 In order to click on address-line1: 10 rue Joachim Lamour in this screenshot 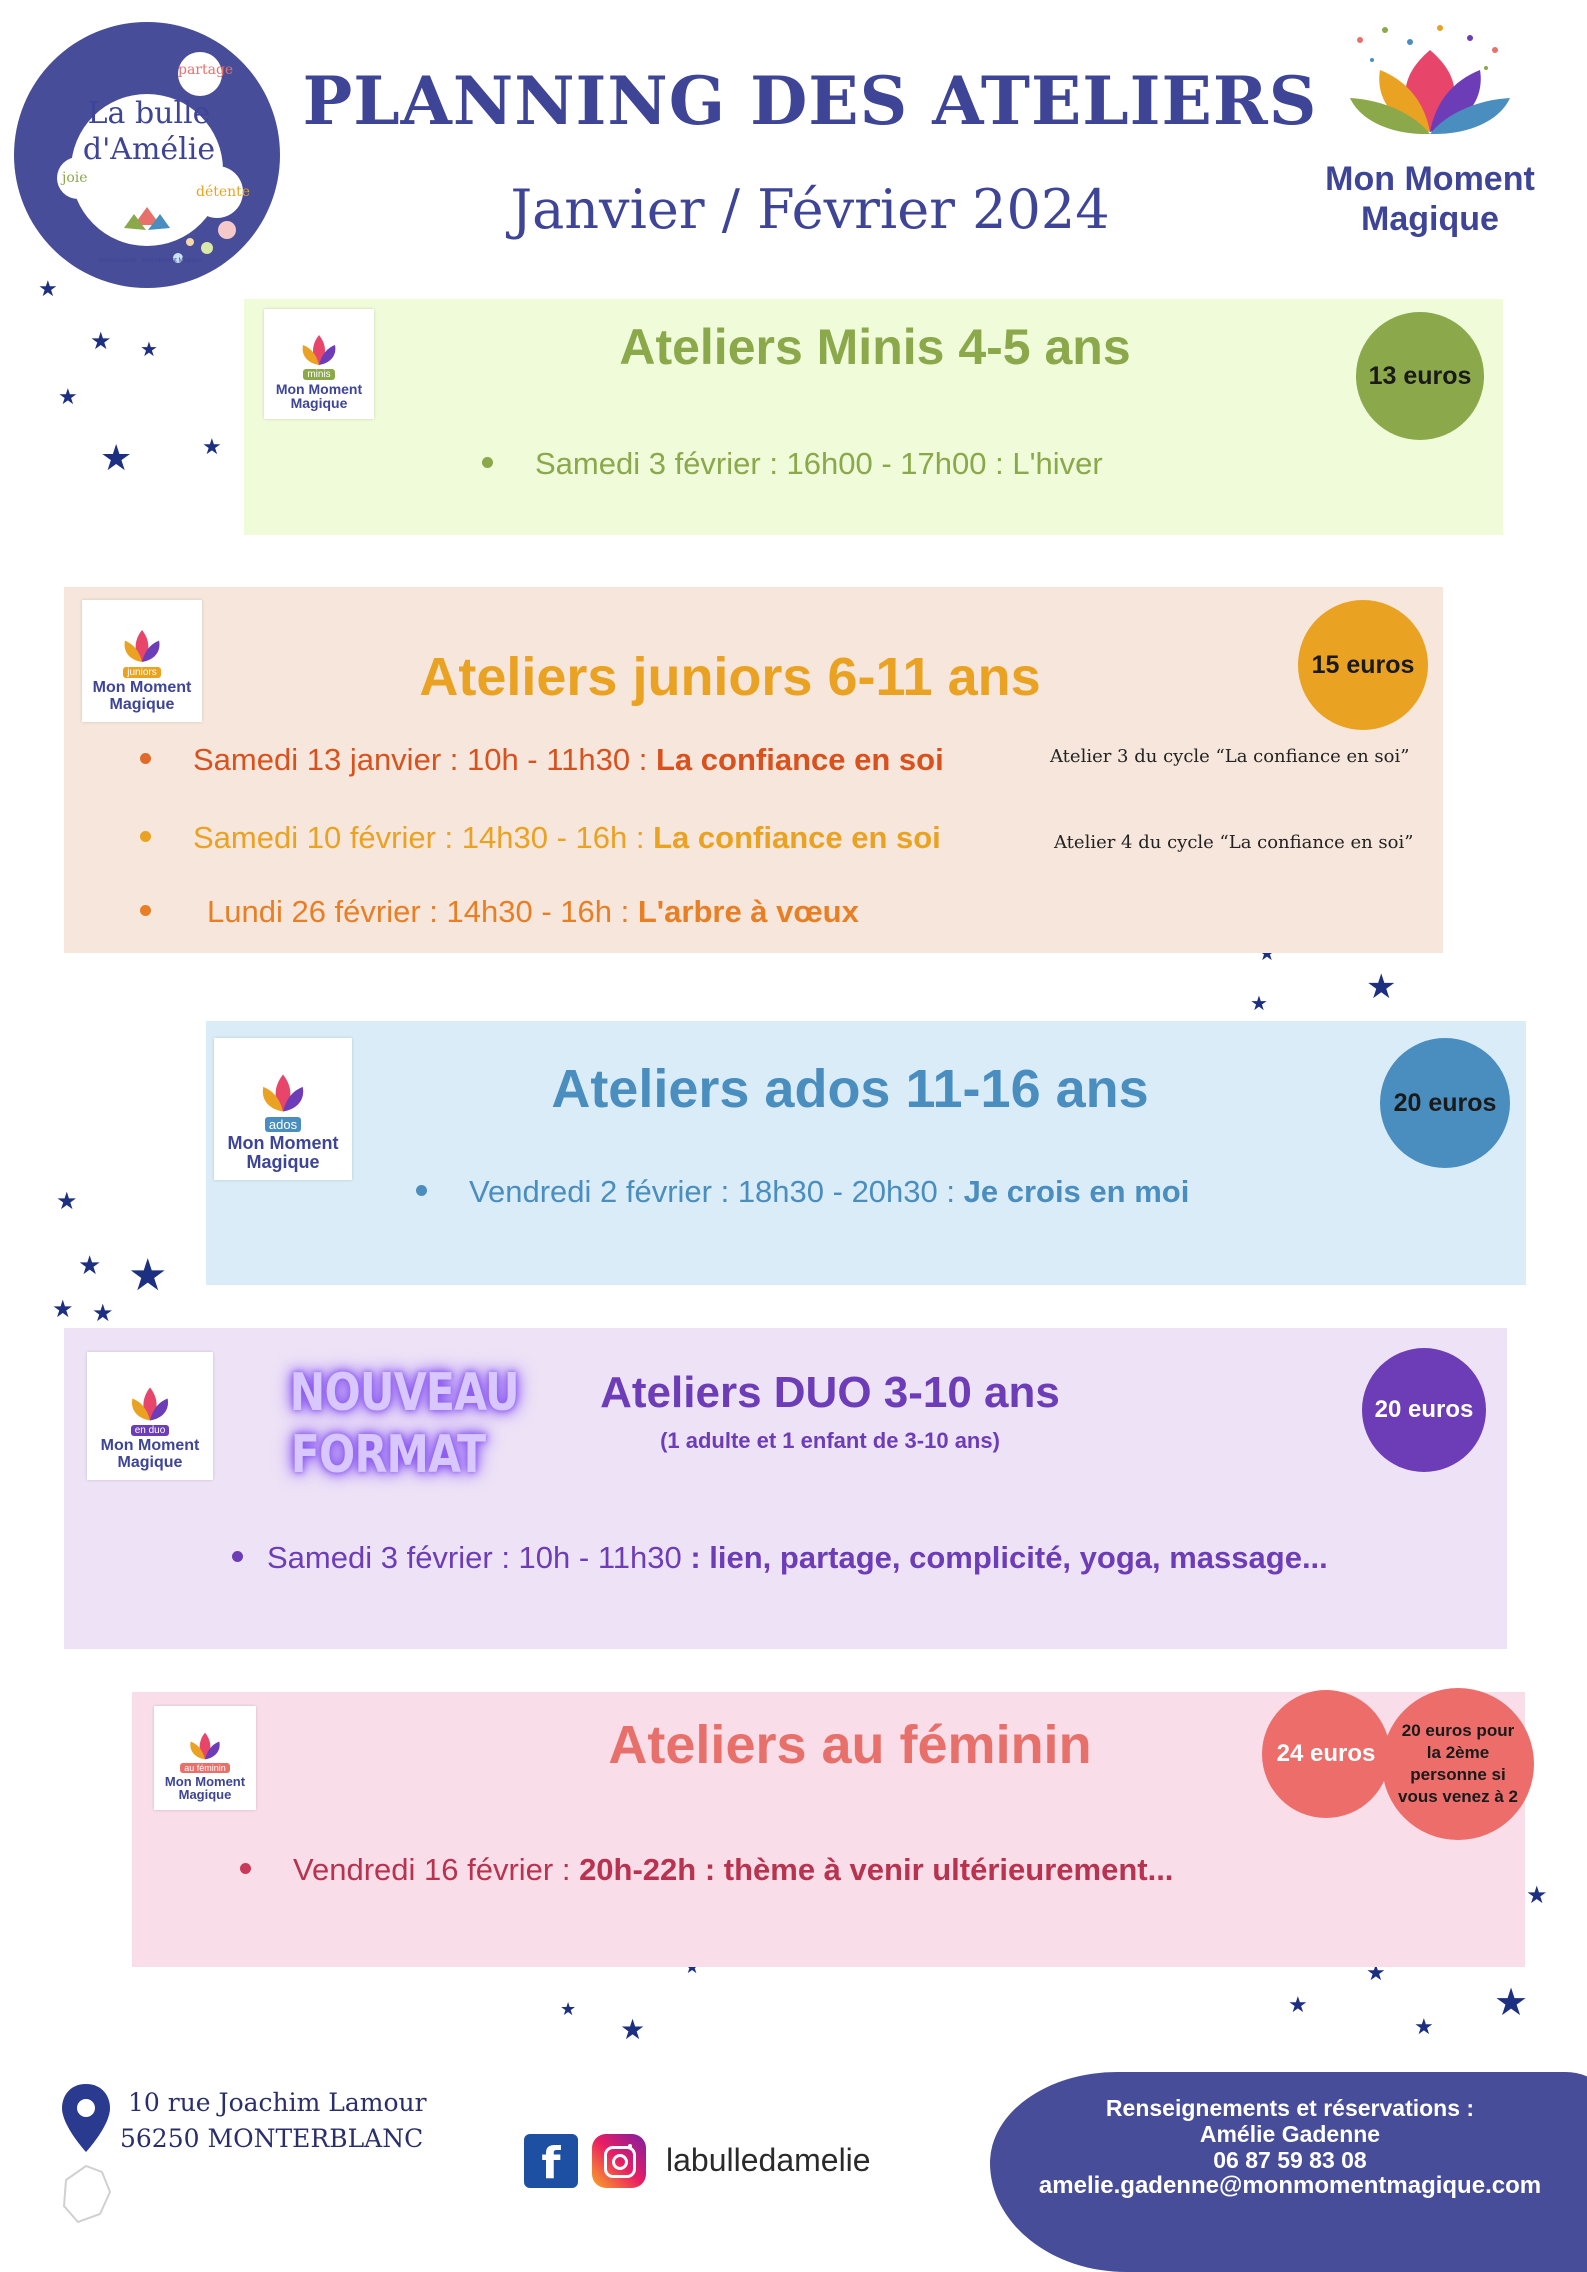, I will do `click(277, 2102)`.